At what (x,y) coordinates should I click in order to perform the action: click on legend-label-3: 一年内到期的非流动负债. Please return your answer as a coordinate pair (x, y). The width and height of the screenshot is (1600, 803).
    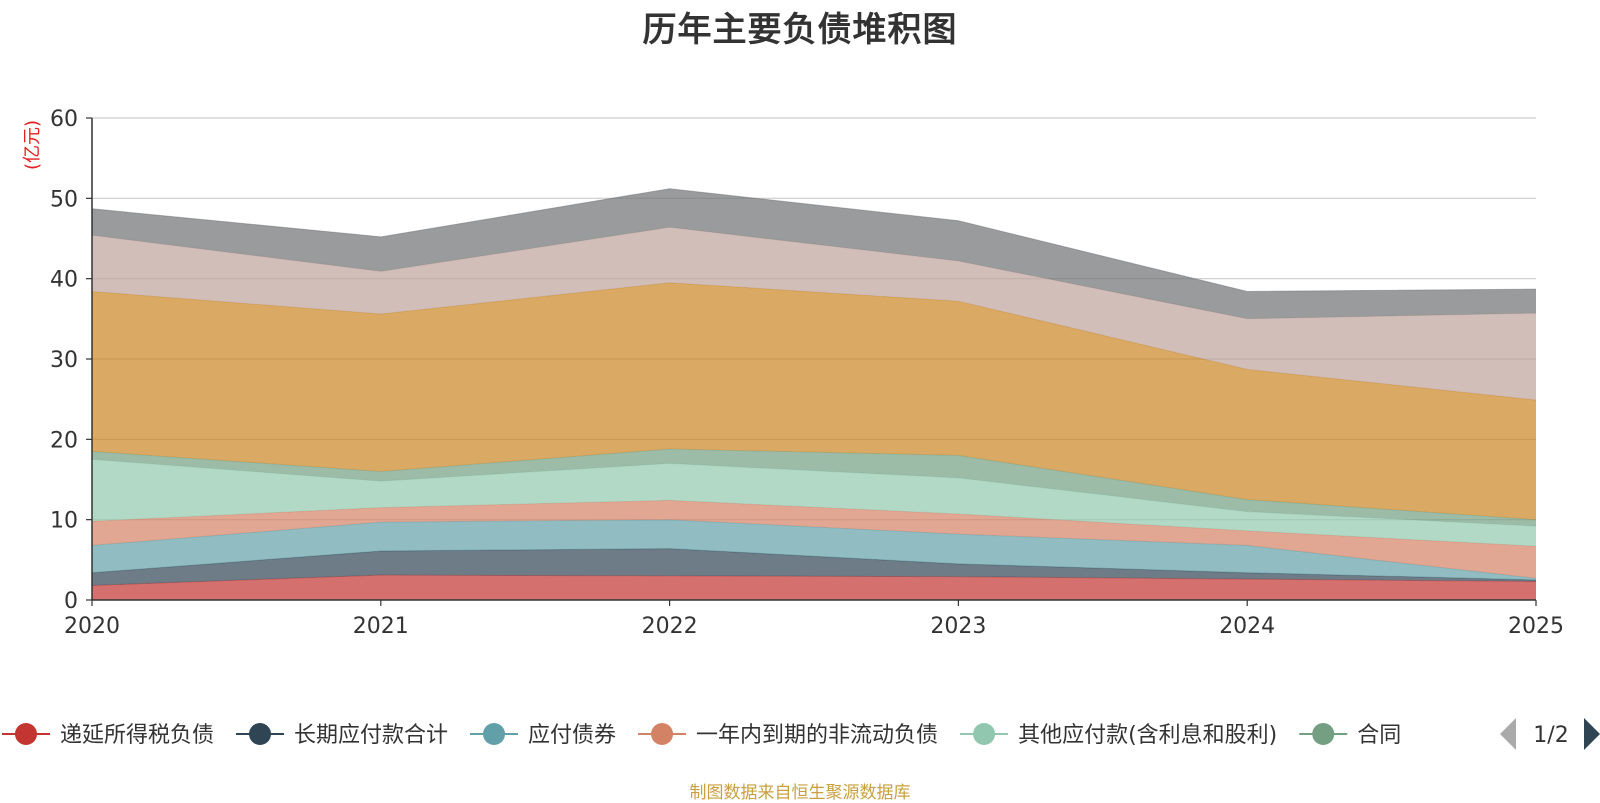
    Looking at the image, I should click on (817, 735).